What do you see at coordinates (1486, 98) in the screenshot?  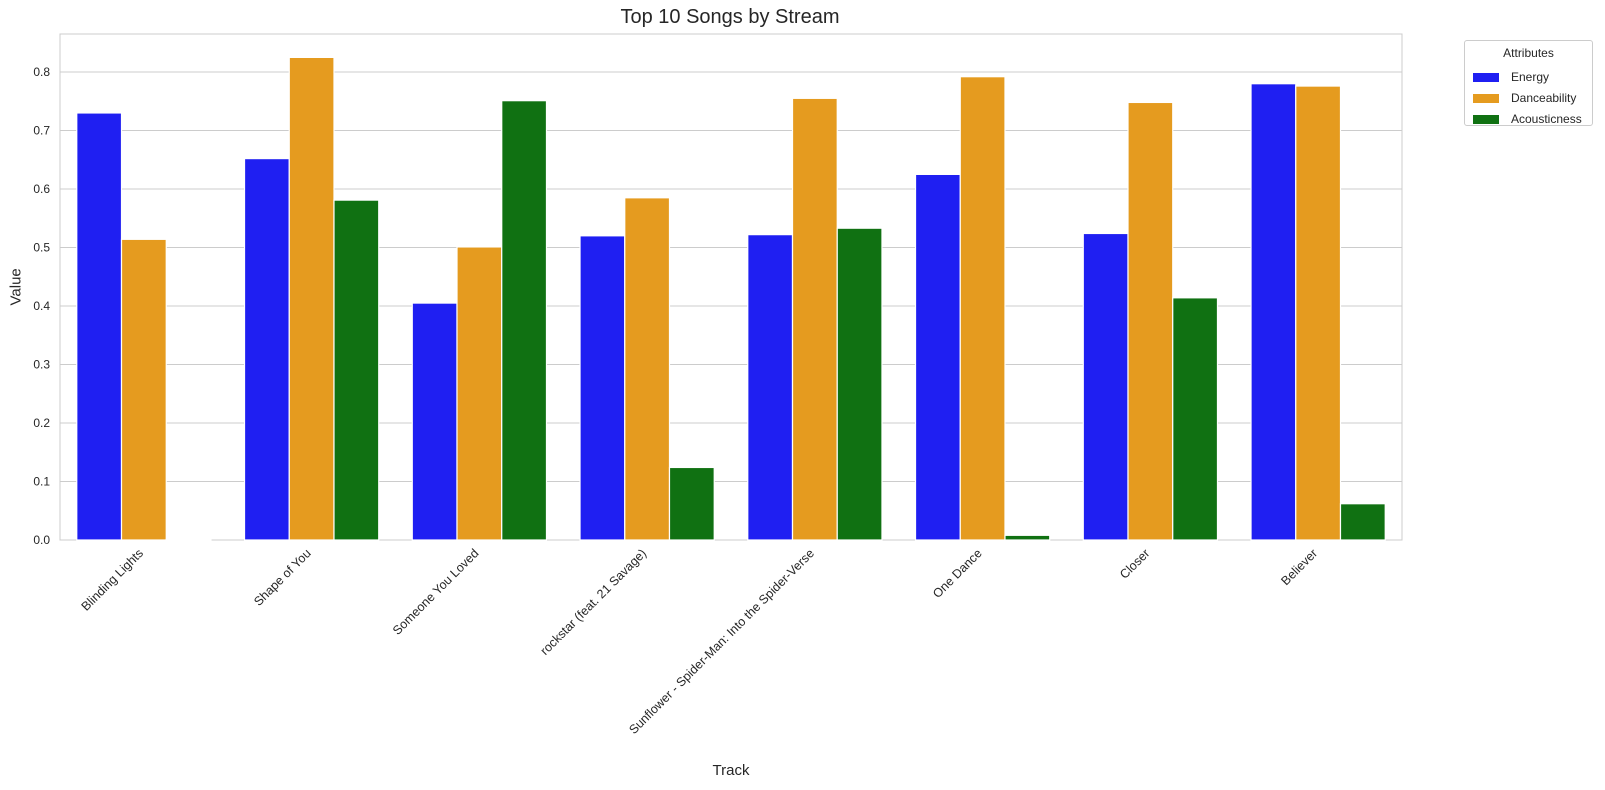 I see `legend-swatch-danceability` at bounding box center [1486, 98].